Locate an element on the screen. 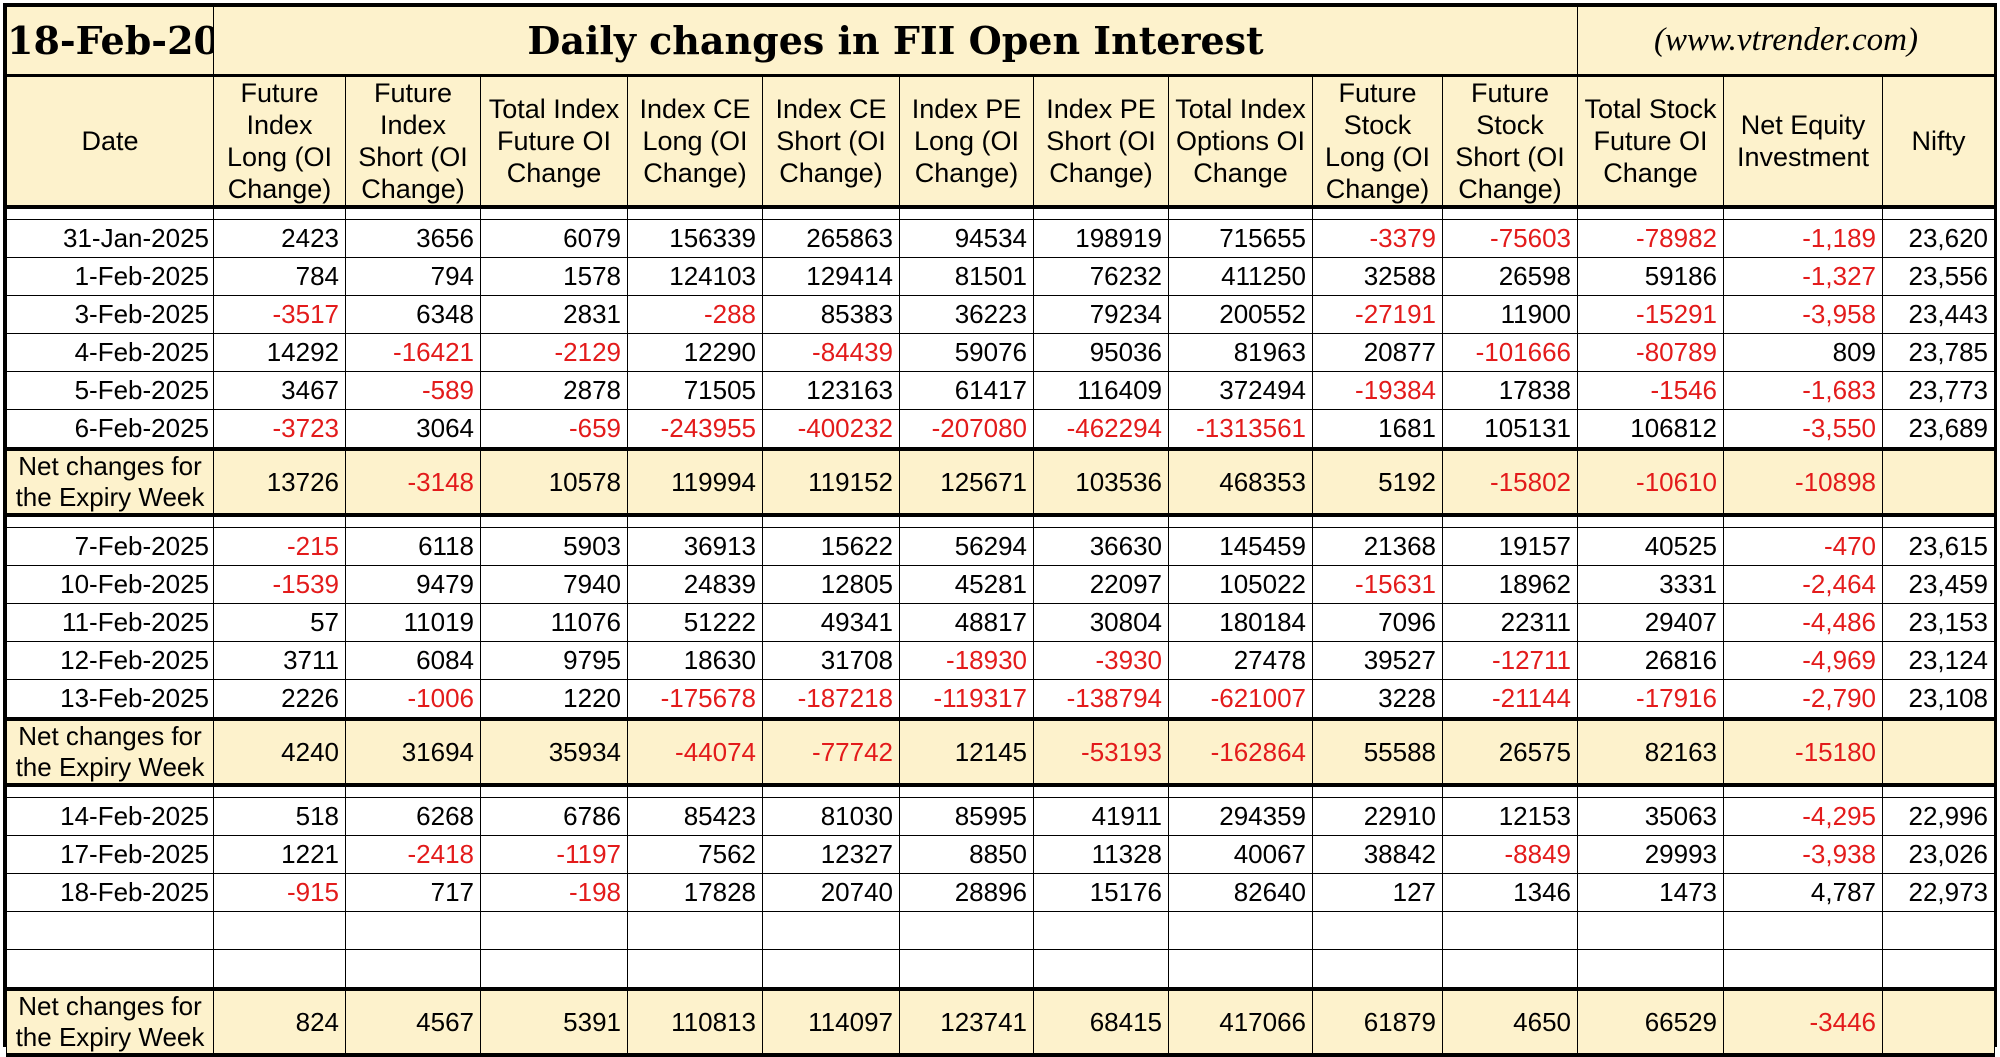  net-value: -3148 is located at coordinates (413, 482).